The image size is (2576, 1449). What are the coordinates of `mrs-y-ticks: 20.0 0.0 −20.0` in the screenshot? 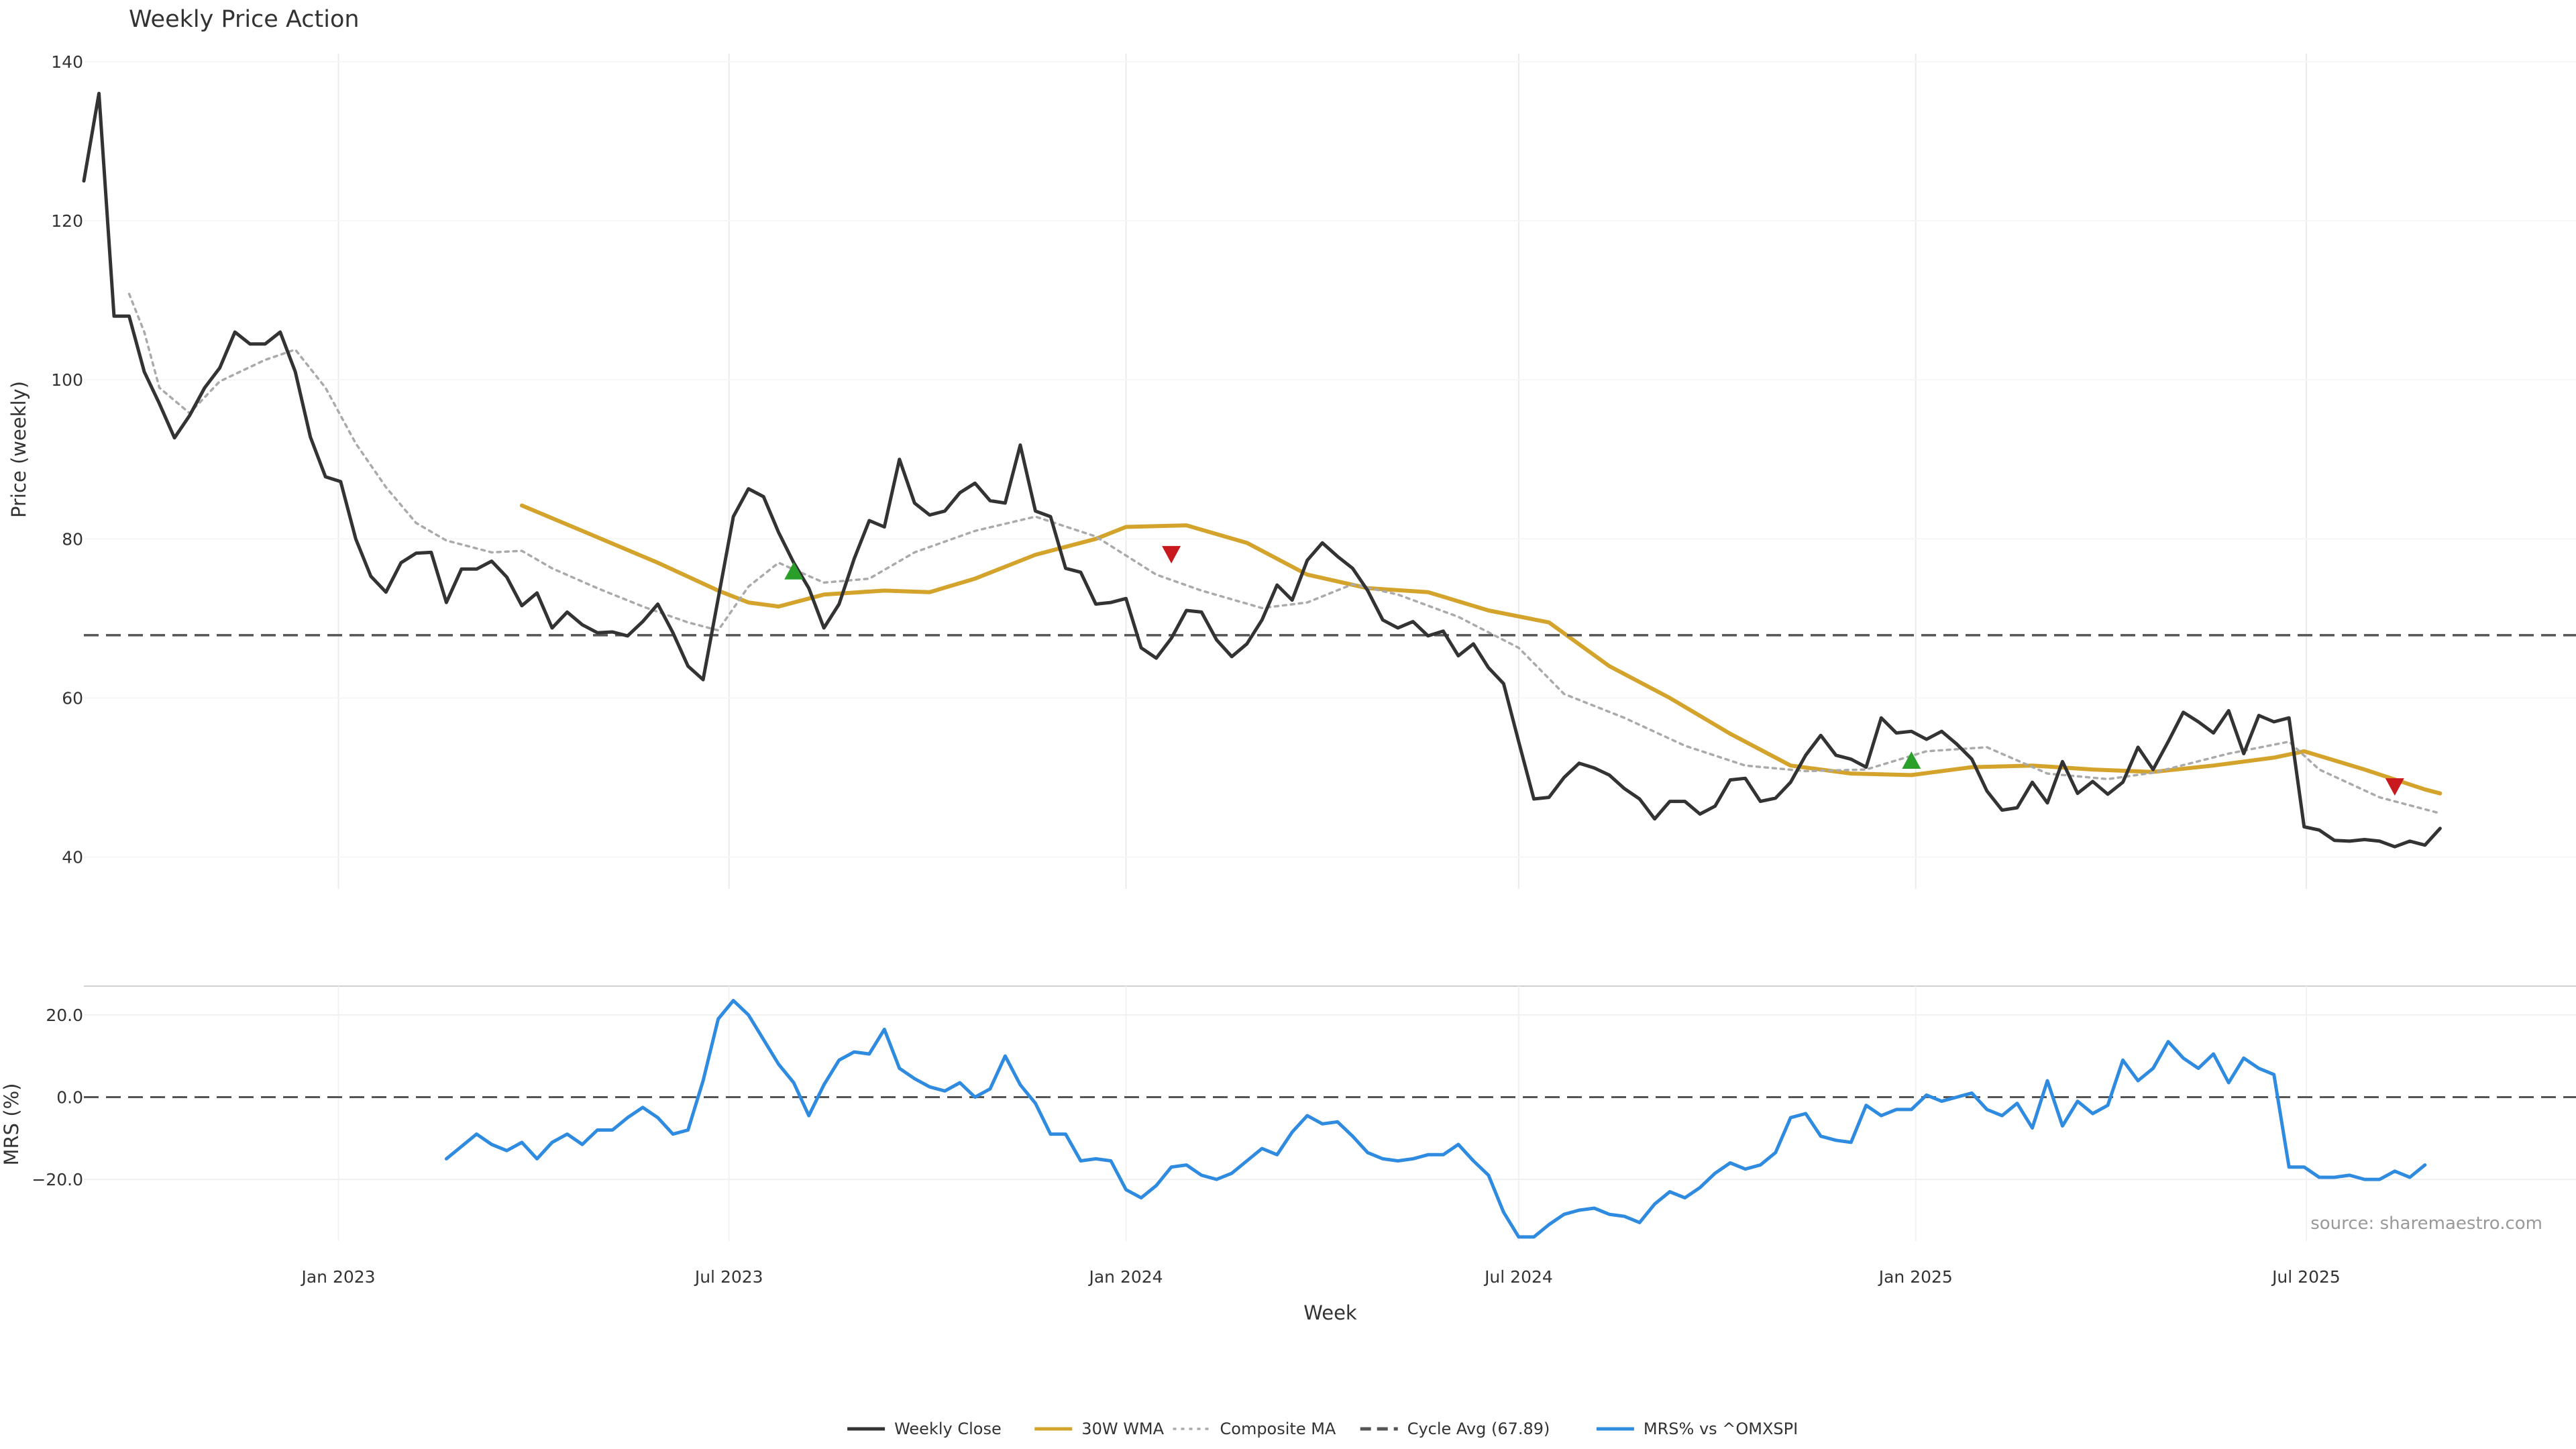 It's located at (57, 1097).